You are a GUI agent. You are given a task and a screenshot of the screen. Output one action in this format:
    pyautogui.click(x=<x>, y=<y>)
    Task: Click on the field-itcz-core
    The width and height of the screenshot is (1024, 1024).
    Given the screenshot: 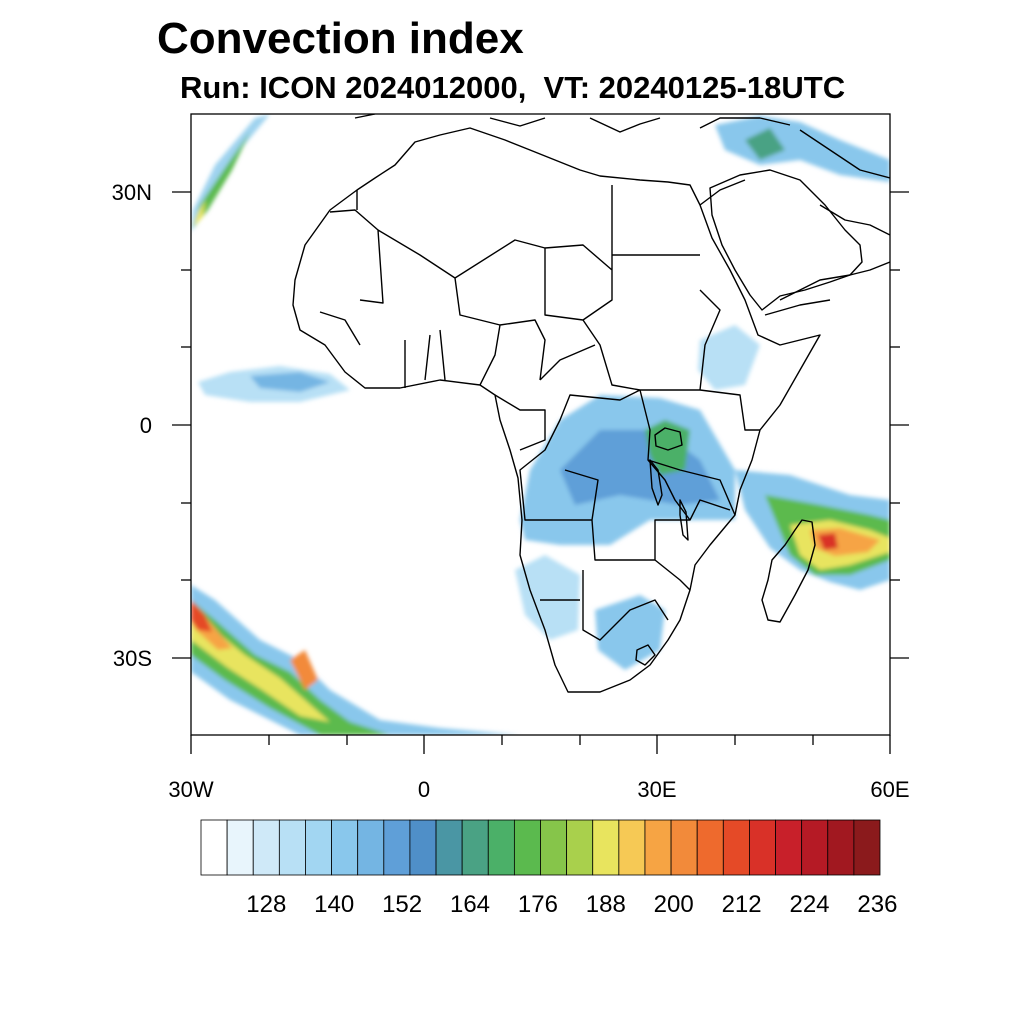 What is the action you would take?
    pyautogui.click(x=290, y=382)
    